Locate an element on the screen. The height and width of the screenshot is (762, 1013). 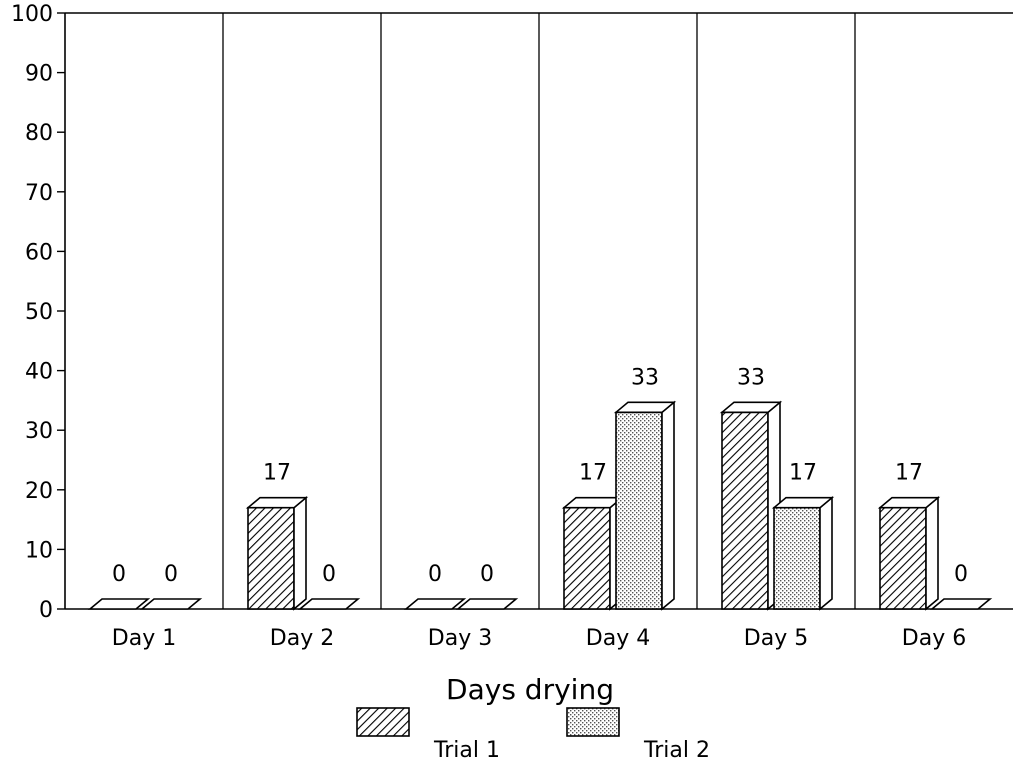
x-tick-label: Day 5 is located at coordinates (776, 638).